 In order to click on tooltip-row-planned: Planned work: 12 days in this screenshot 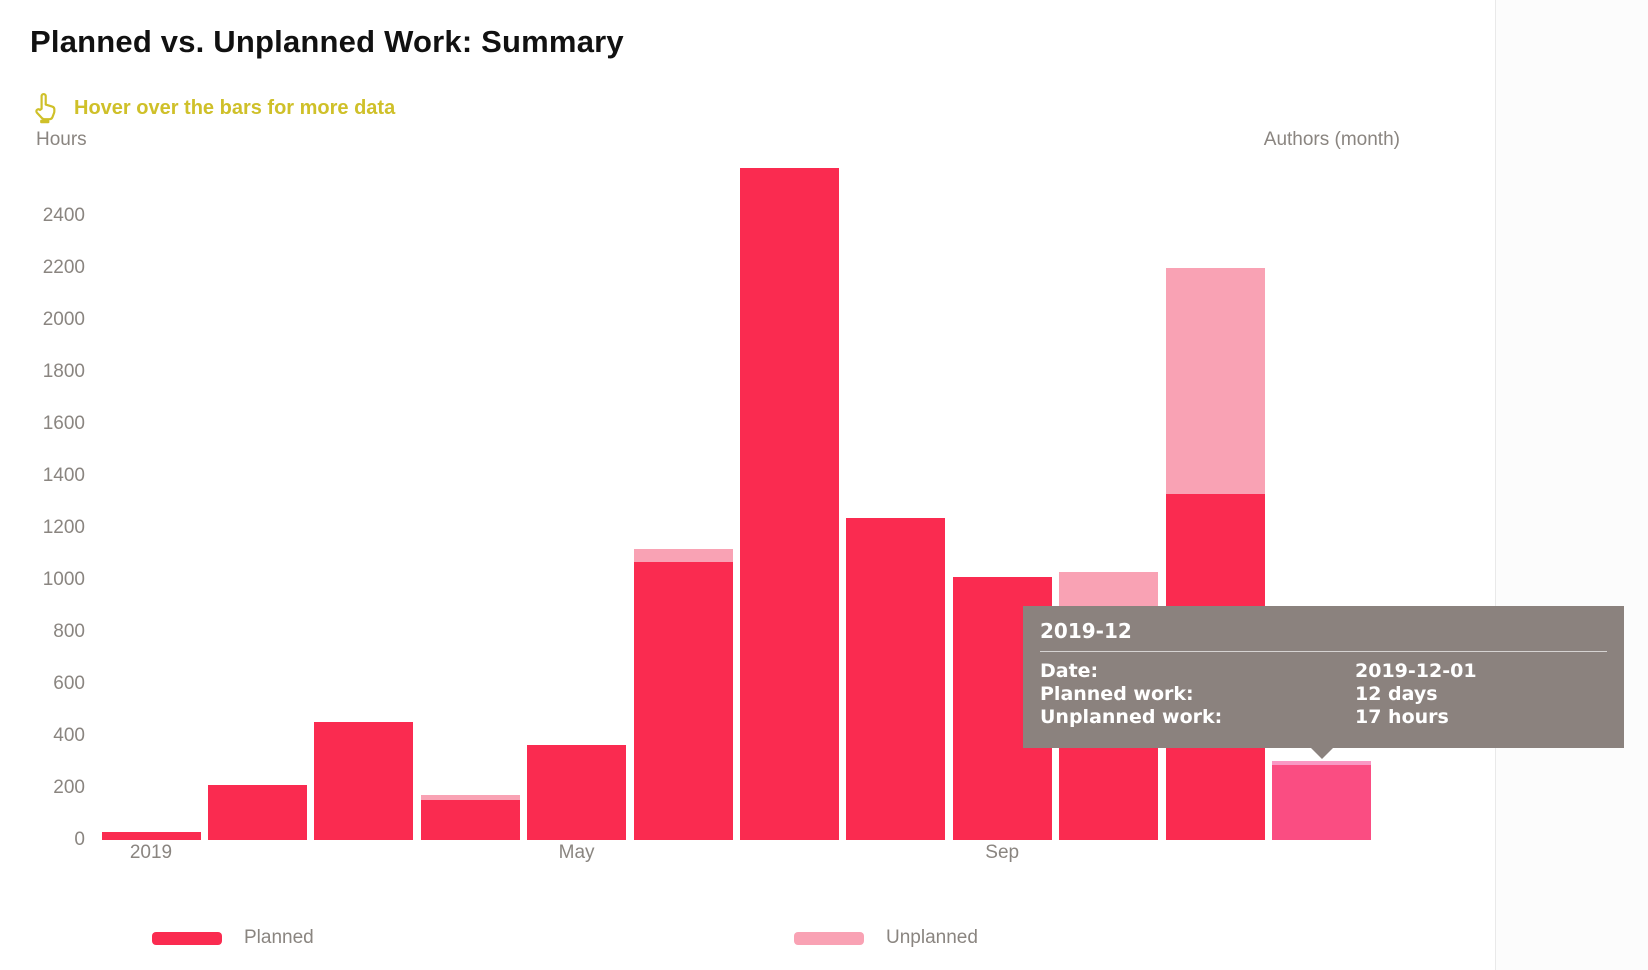, I will do `click(1323, 694)`.